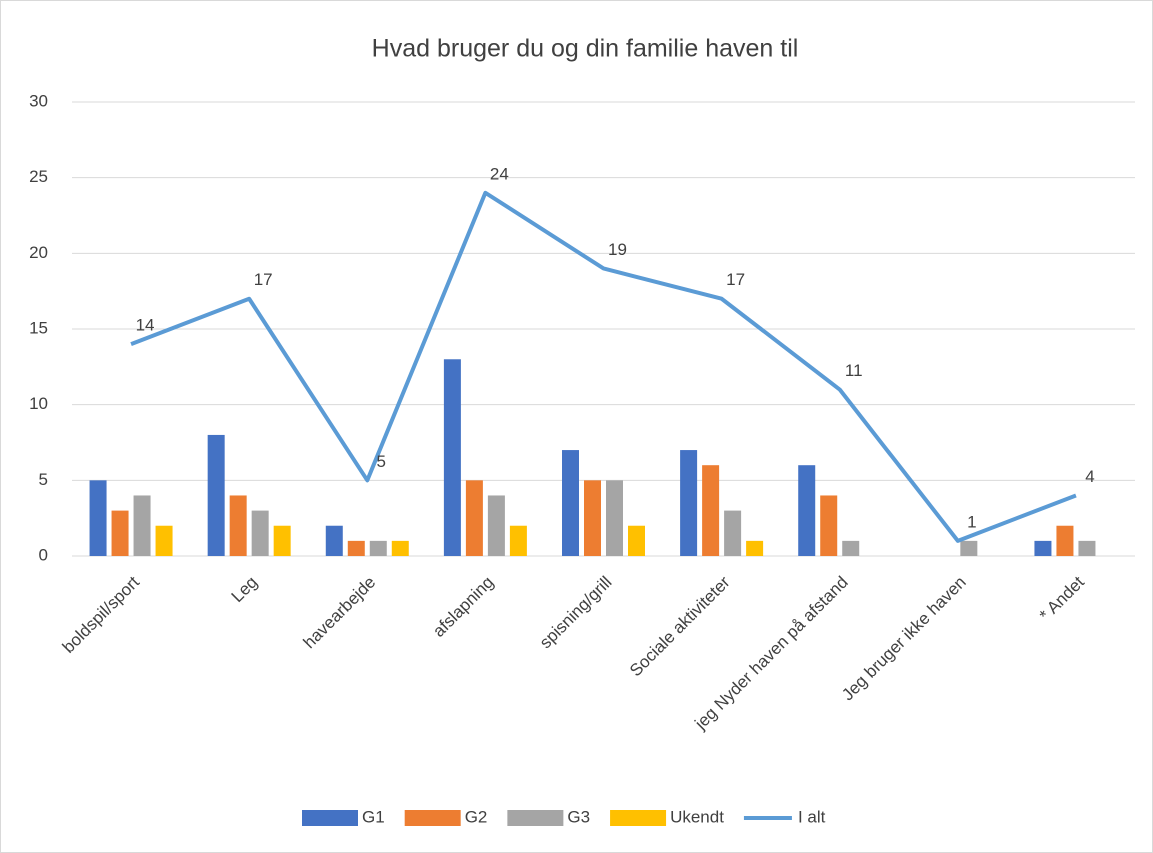  Describe the element at coordinates (812, 816) in the screenshot. I see `legend-label: I alt` at that location.